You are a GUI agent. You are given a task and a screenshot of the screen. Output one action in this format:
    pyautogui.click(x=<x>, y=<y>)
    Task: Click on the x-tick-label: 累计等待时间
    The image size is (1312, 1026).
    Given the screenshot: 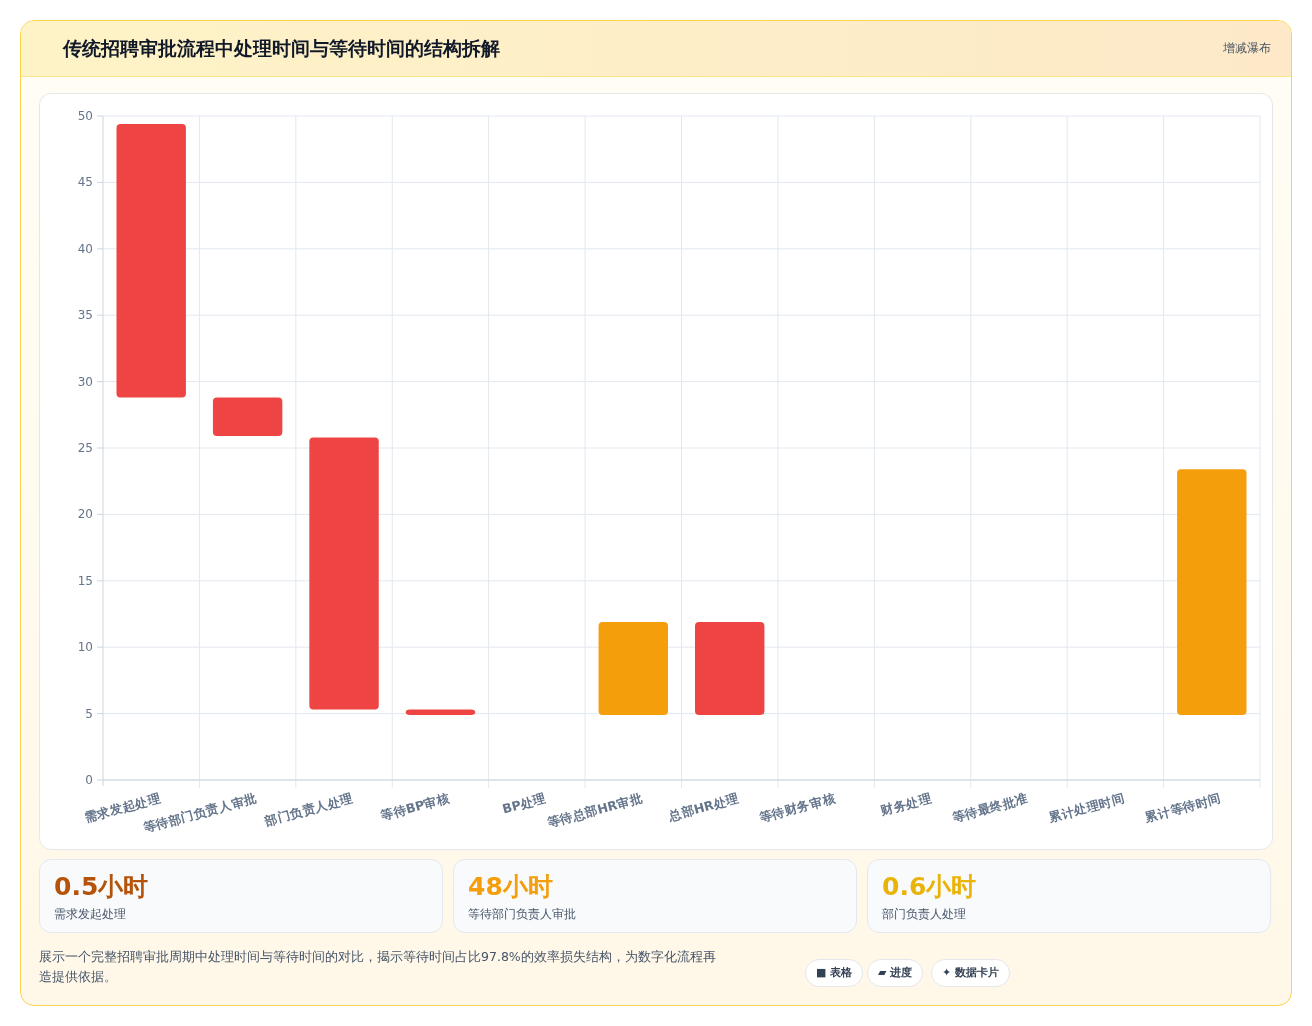 What is the action you would take?
    pyautogui.click(x=1182, y=808)
    